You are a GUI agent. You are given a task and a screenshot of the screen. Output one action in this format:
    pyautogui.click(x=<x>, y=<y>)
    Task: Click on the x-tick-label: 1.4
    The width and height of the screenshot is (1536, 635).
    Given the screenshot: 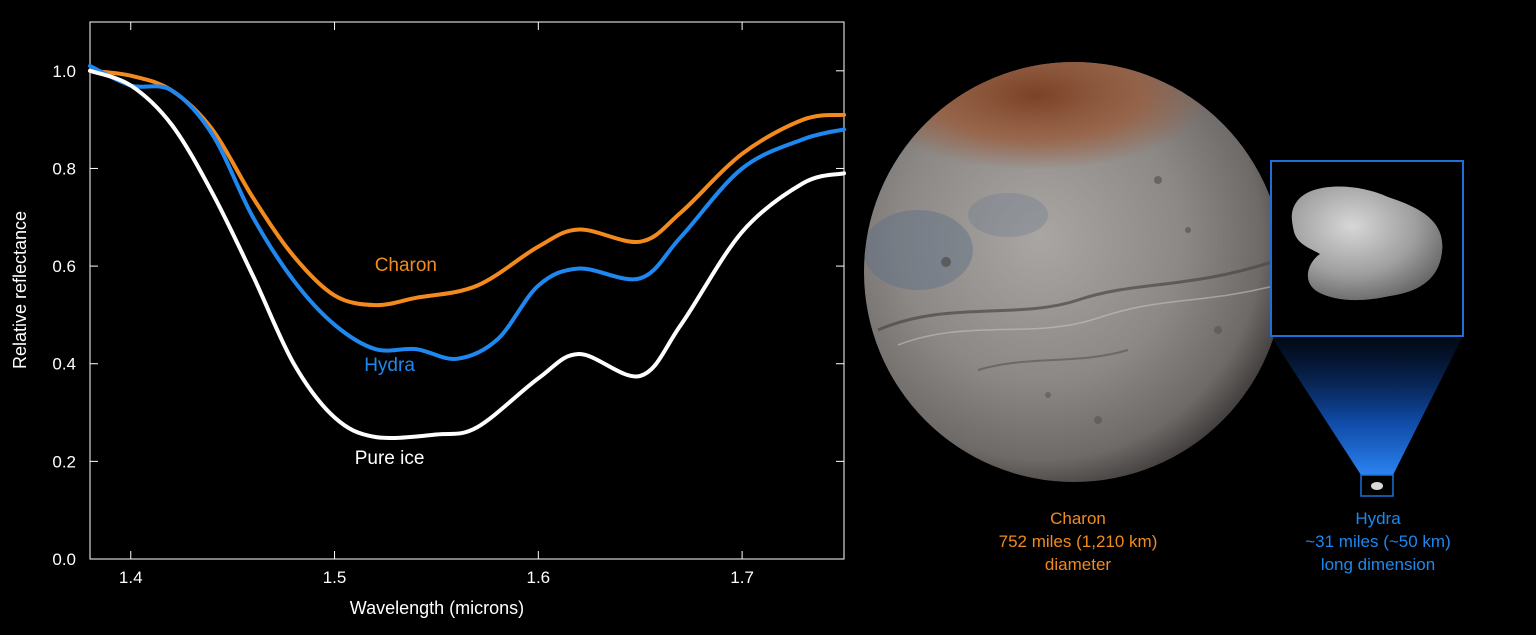 What is the action you would take?
    pyautogui.click(x=131, y=577)
    